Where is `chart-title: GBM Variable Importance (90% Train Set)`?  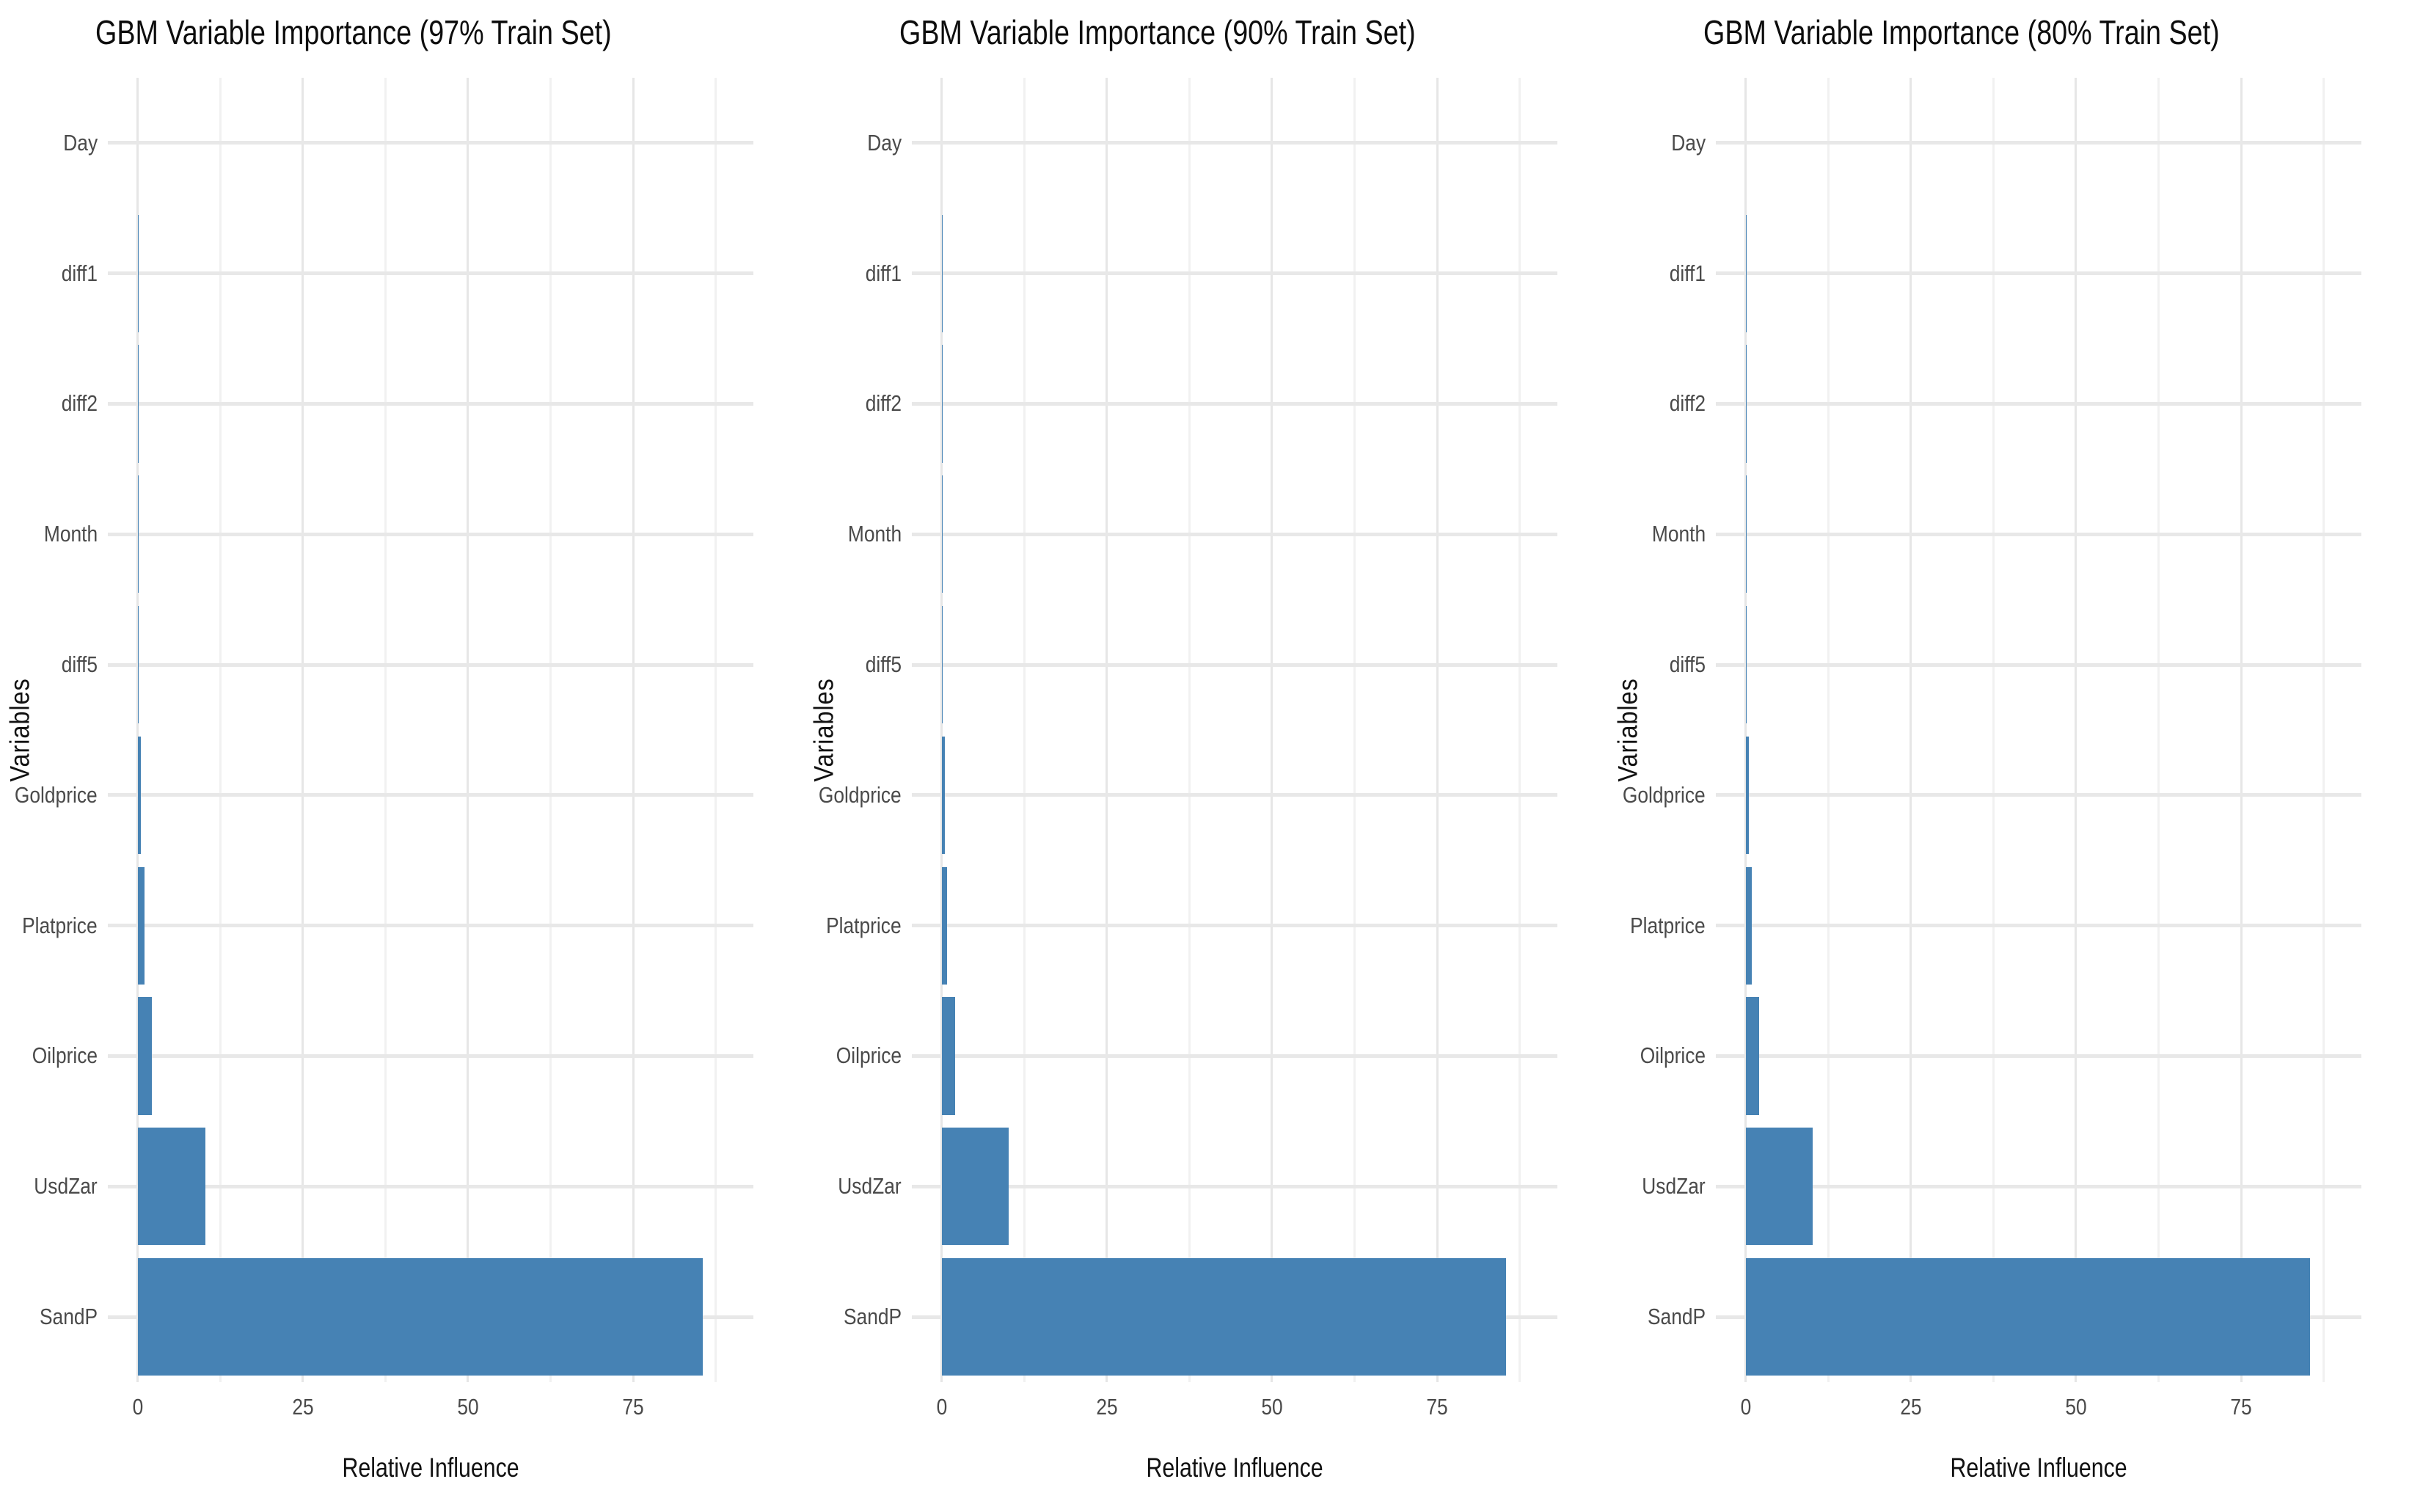 chart-title: GBM Variable Importance (90% Train Set) is located at coordinates (1253, 46).